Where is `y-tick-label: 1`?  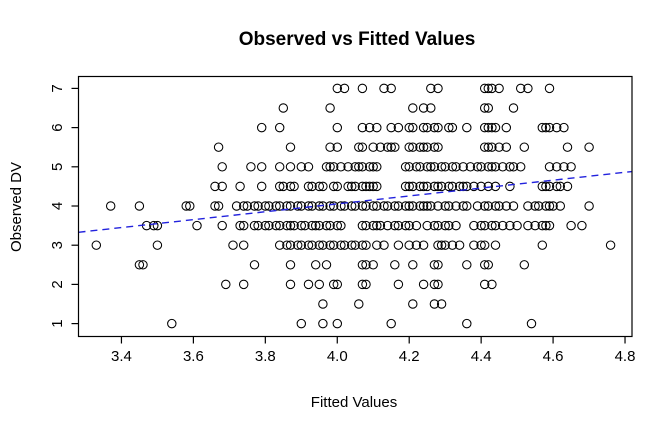
y-tick-label: 1 is located at coordinates (57, 323).